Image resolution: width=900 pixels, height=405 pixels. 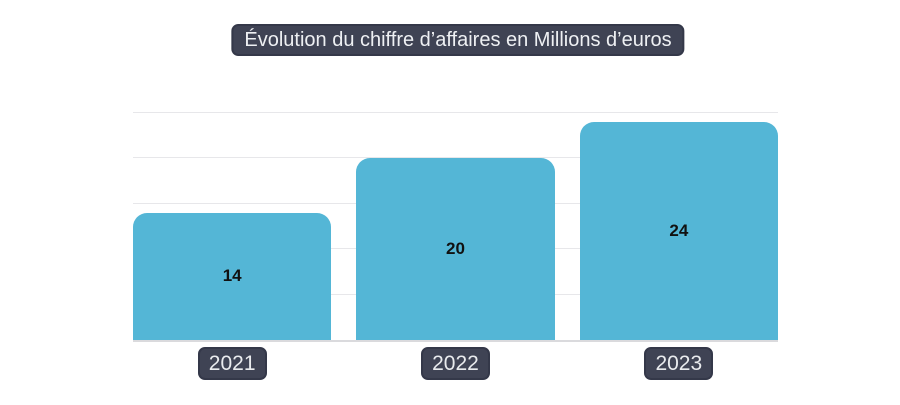 I want to click on x-axis-label-2022: 2022, so click(x=455, y=363).